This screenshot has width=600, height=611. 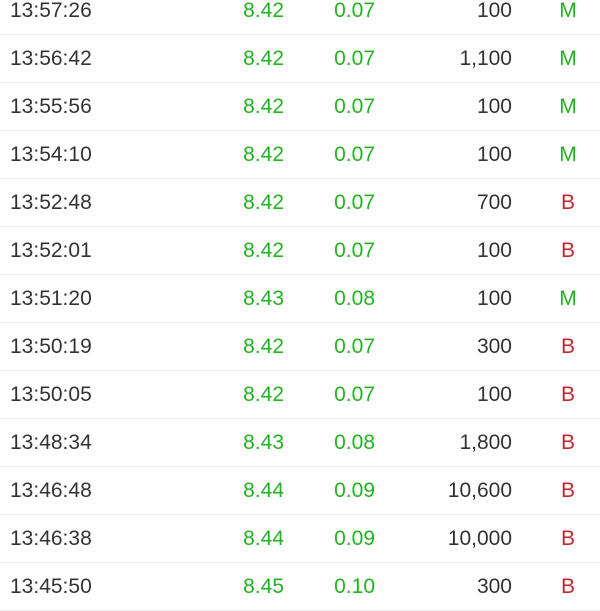 I want to click on trade-row: 13:51:20 8.43 0.08 100 M, so click(x=300, y=299).